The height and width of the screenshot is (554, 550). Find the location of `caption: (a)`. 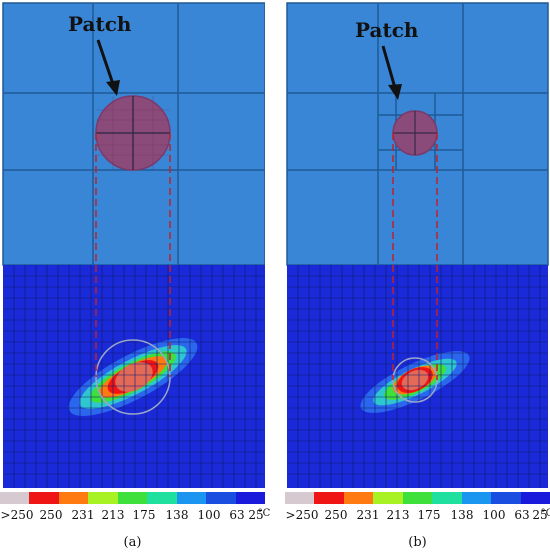

caption: (a) is located at coordinates (132, 542).